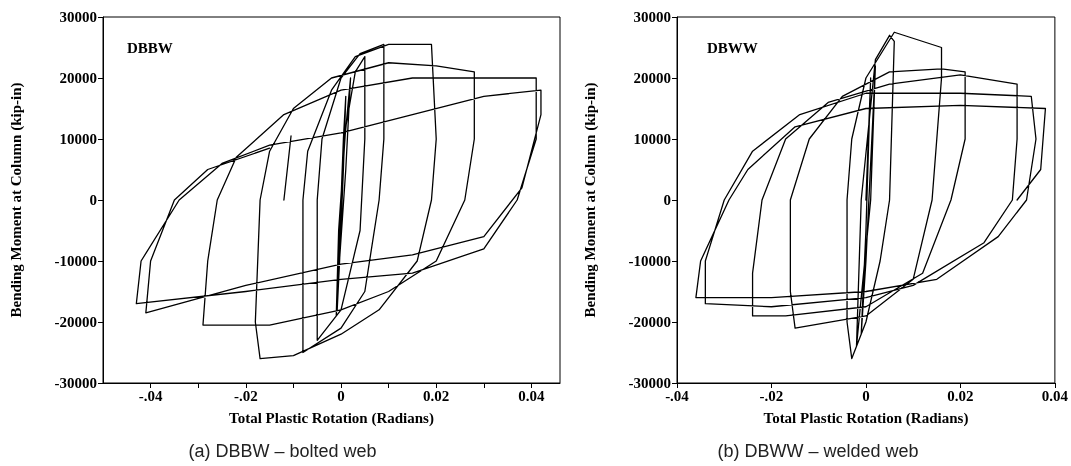 Image resolution: width=1071 pixels, height=466 pixels. Describe the element at coordinates (150, 395) in the screenshot. I see `x-tick-label: -.04` at that location.